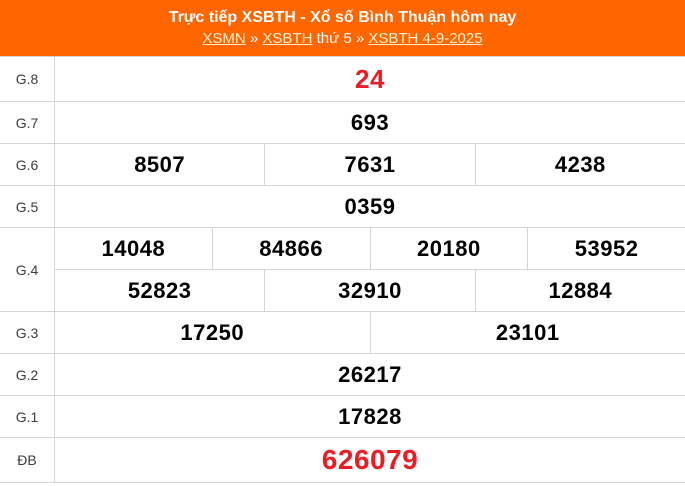 This screenshot has height=486, width=685. Describe the element at coordinates (27, 374) in the screenshot. I see `prize-label-g2: G.2` at that location.